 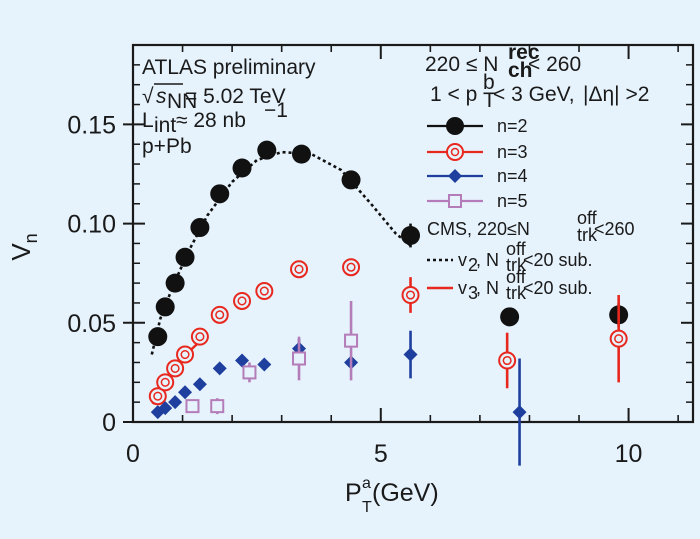 What do you see at coordinates (512, 126) in the screenshot?
I see `legend-n2-label: n=2` at bounding box center [512, 126].